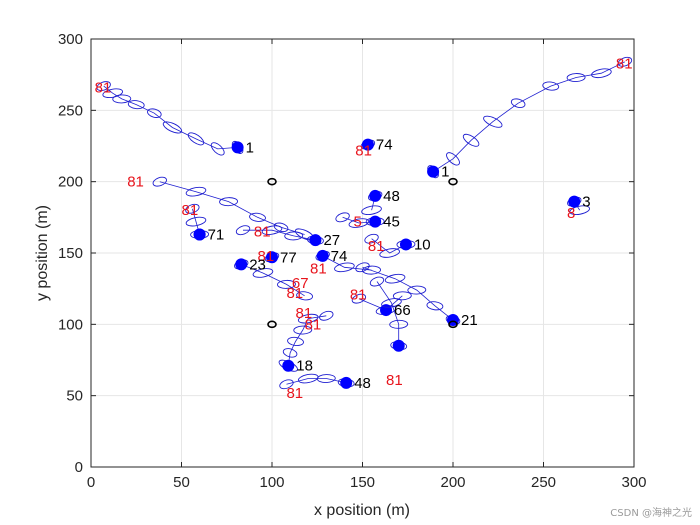  What do you see at coordinates (70, 110) in the screenshot?
I see `y-tick-label: 250` at bounding box center [70, 110].